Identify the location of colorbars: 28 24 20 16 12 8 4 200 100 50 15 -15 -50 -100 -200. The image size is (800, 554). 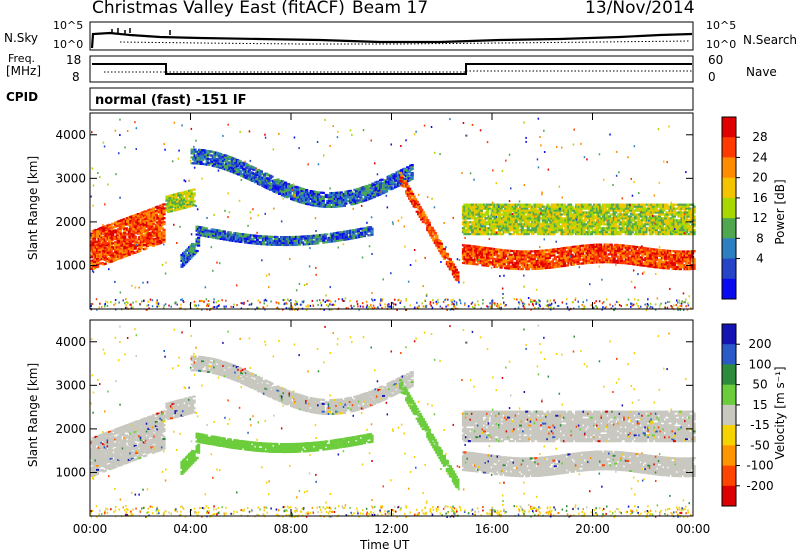
(747, 311).